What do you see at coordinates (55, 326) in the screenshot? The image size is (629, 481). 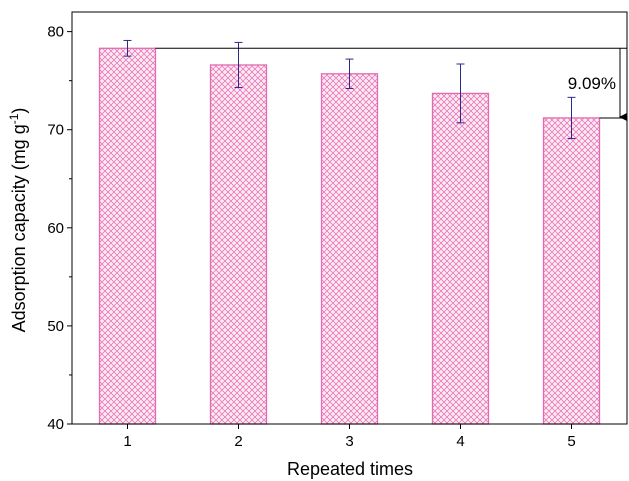 I see `y-tick-label-50: 50` at bounding box center [55, 326].